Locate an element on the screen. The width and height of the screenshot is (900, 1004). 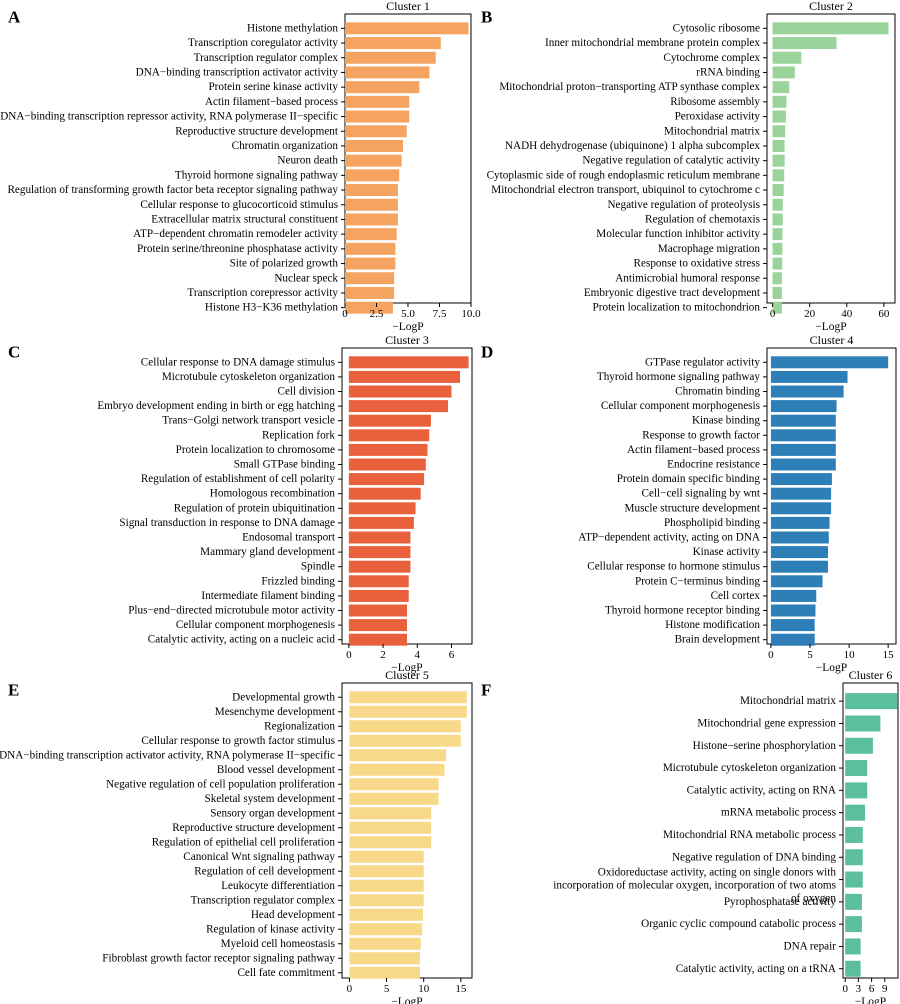
category-label: Cell−cell signaling by wnt is located at coordinates (701, 494).